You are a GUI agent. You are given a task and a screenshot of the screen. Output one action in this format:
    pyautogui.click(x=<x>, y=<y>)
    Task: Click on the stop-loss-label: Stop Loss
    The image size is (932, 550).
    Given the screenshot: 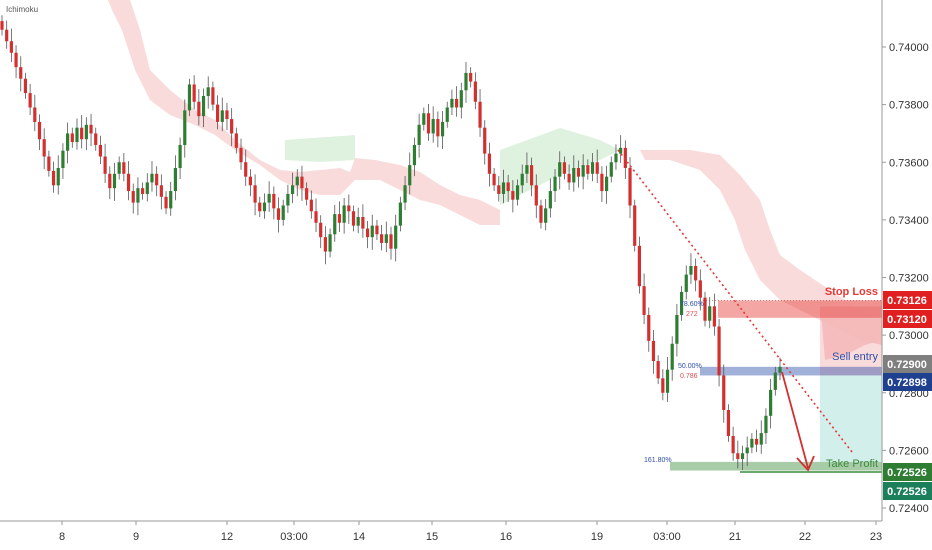 What is the action you would take?
    pyautogui.click(x=851, y=292)
    